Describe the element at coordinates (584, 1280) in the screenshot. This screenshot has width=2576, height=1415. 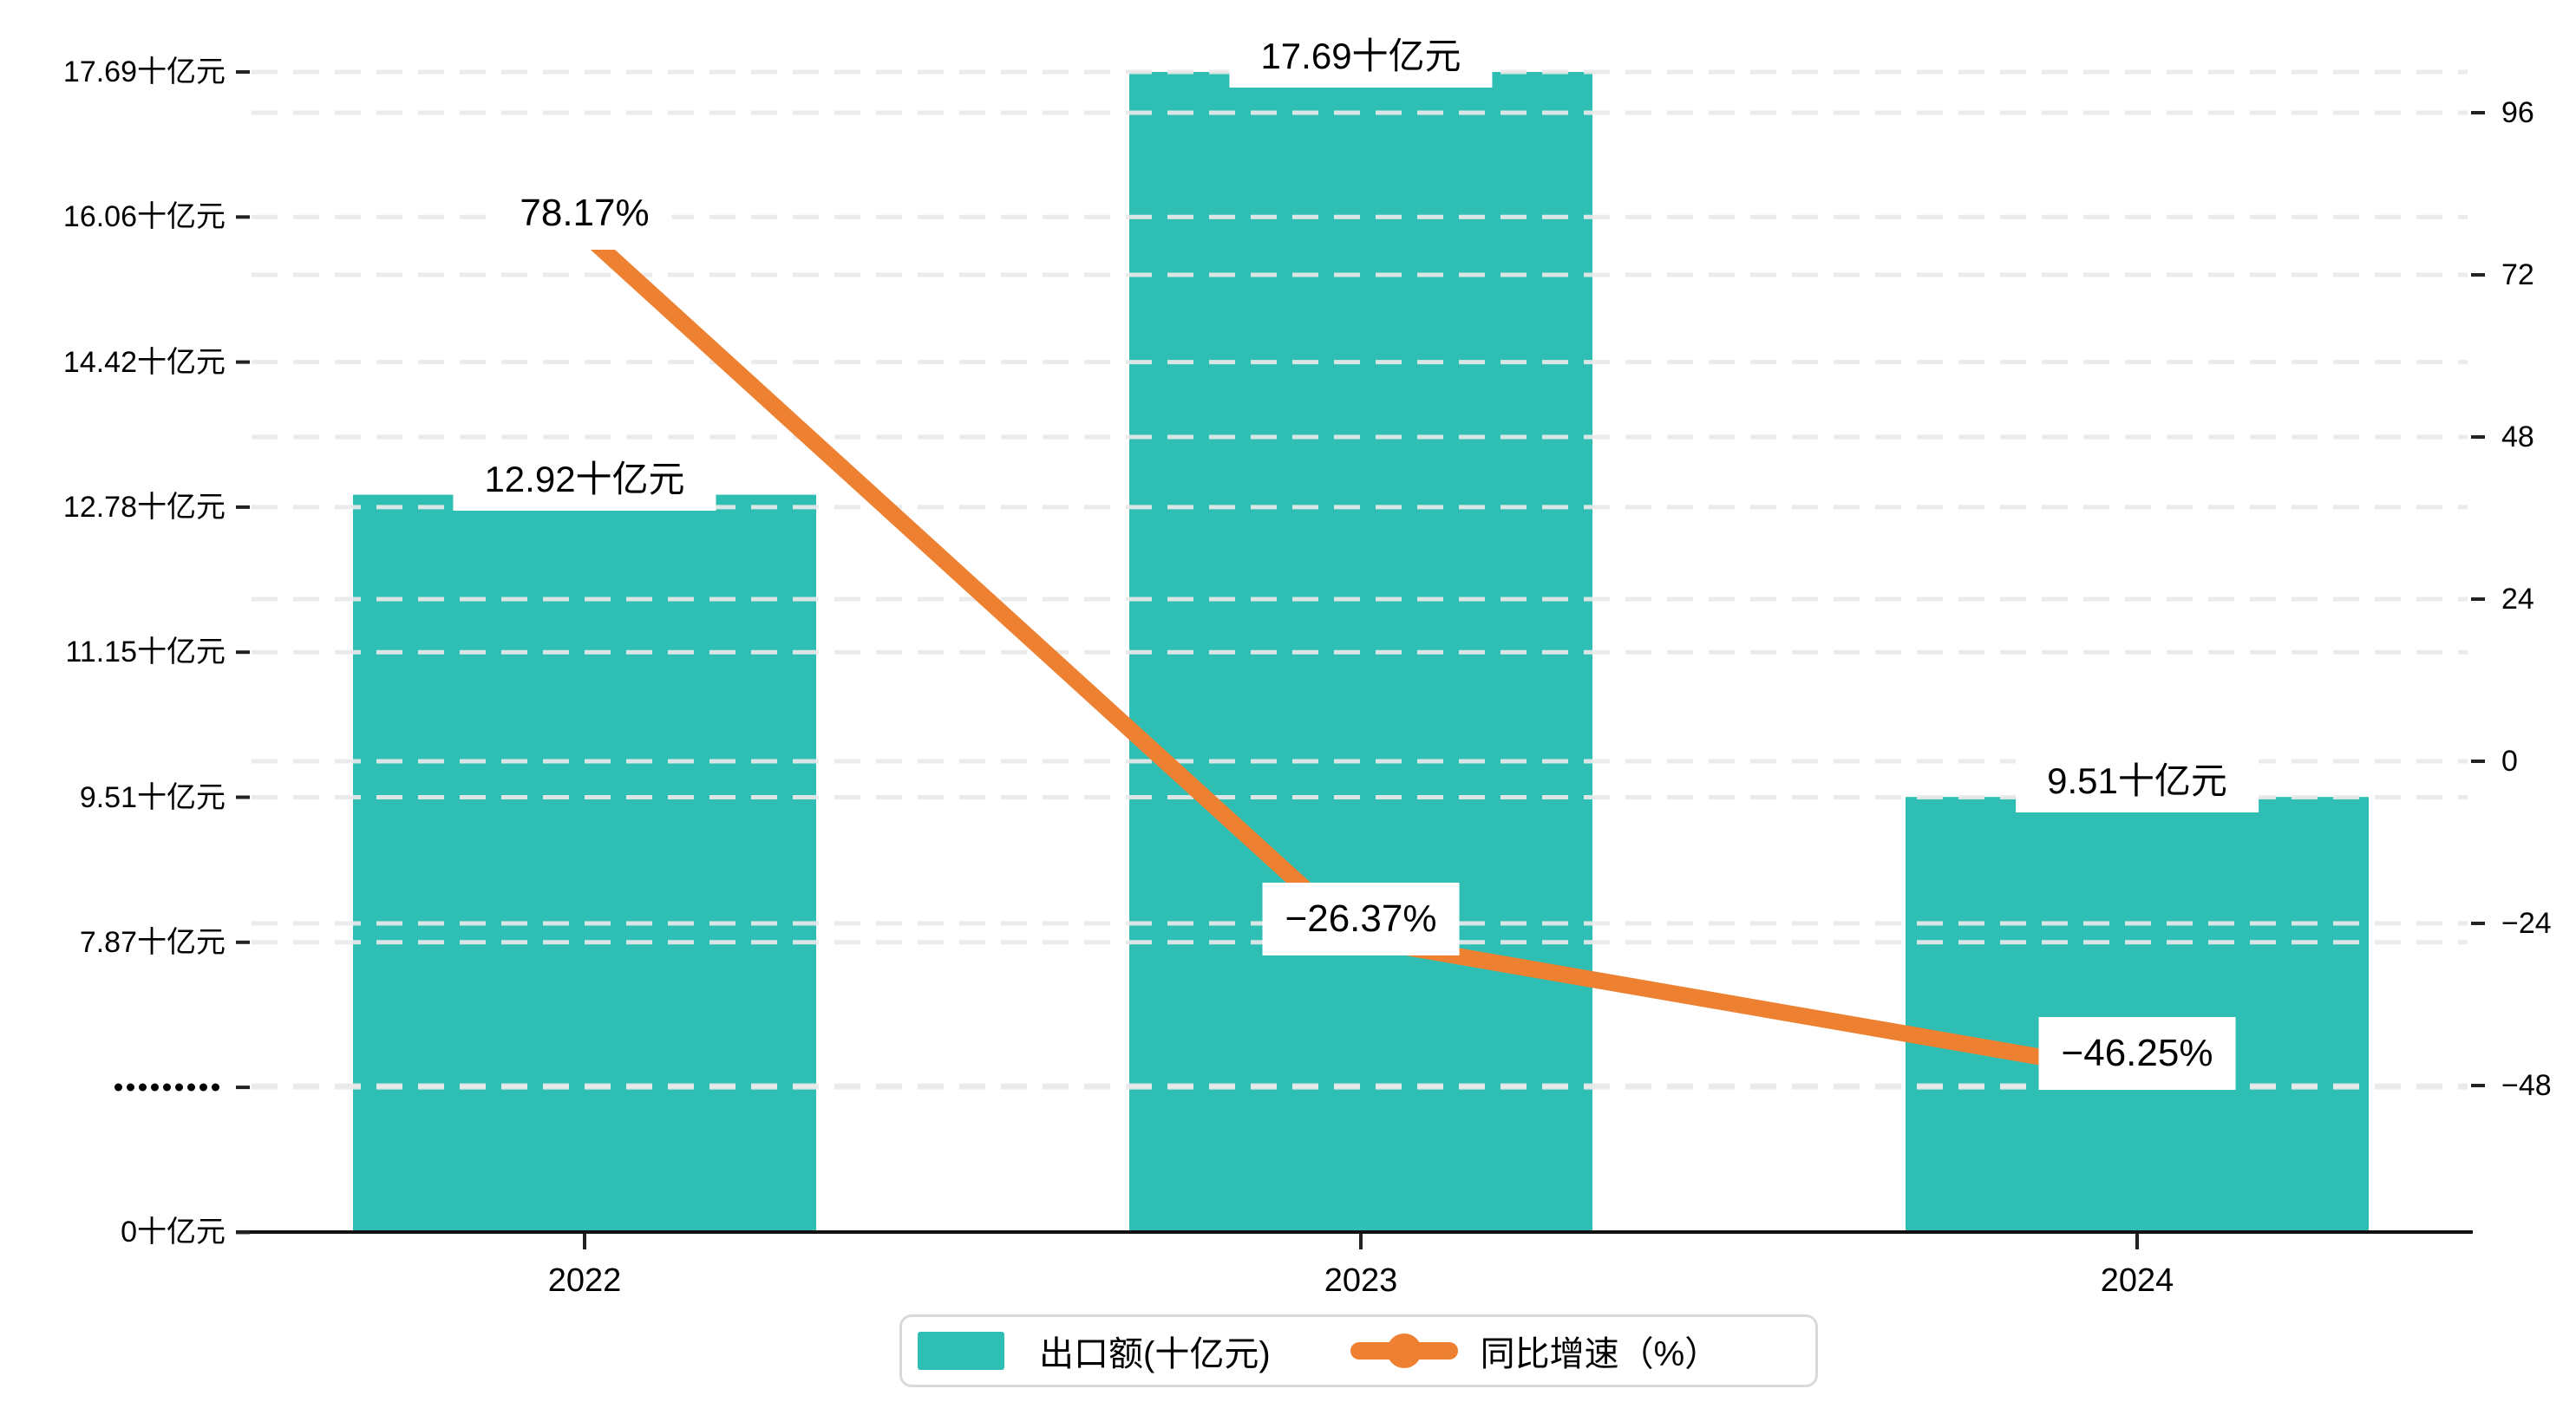
I see `x-axis-label-2022: 2022` at that location.